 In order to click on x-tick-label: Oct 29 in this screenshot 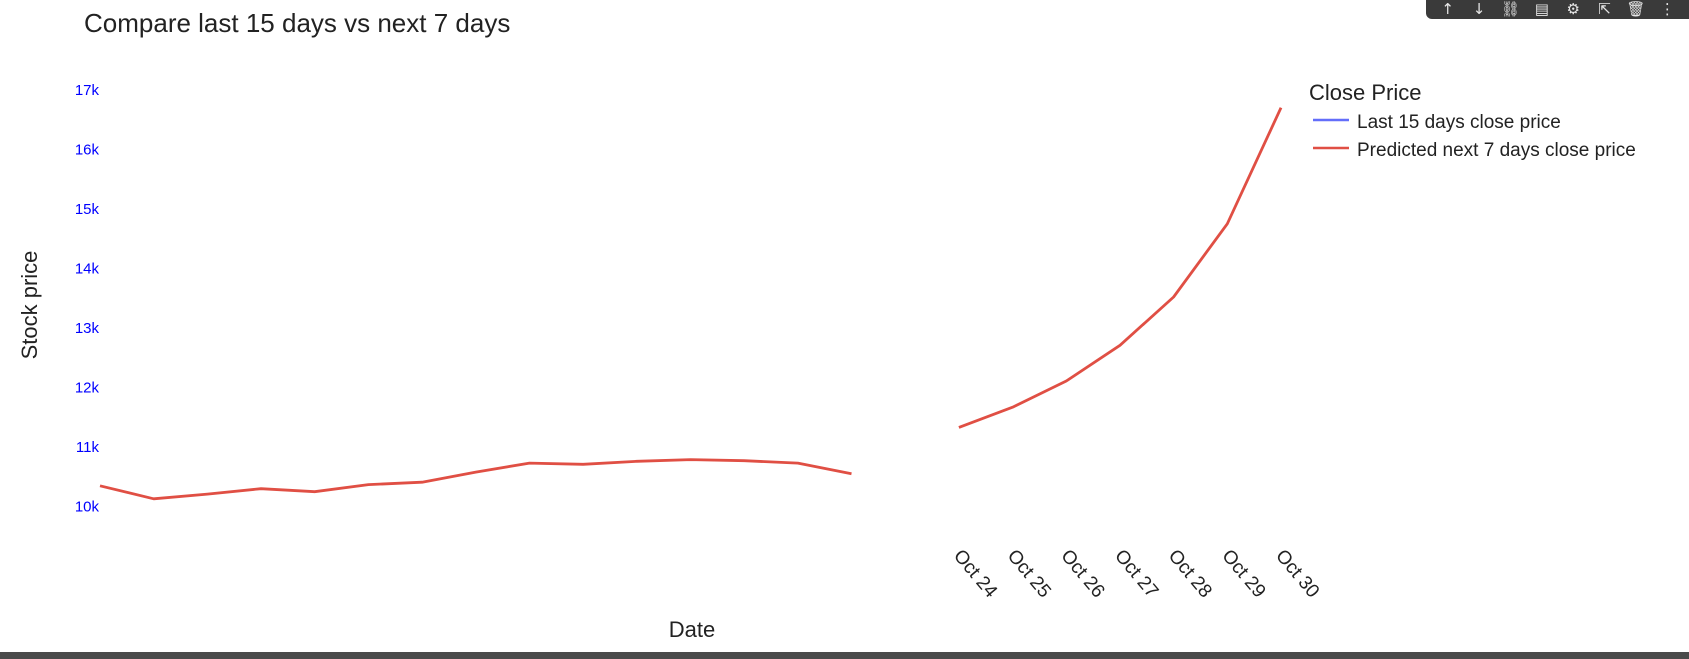, I will do `click(1243, 574)`.